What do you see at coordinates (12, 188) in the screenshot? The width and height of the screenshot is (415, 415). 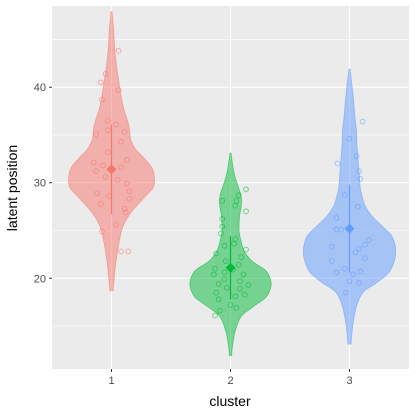 I see `y-axis-title: latent position` at bounding box center [12, 188].